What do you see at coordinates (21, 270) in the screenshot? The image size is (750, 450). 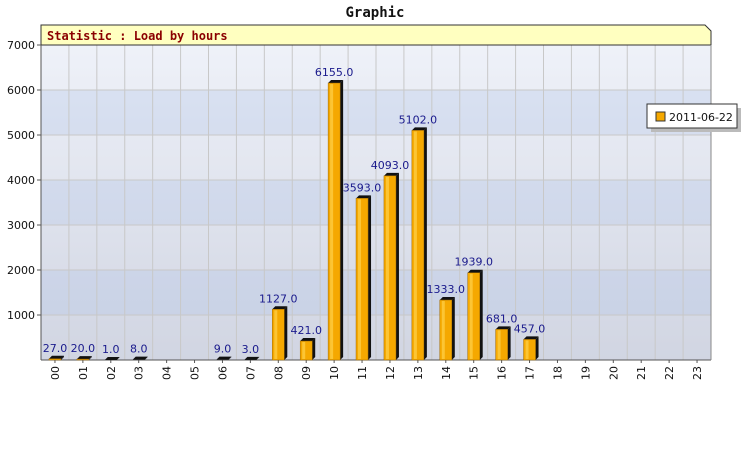 I see `y-tick-label: 2000` at bounding box center [21, 270].